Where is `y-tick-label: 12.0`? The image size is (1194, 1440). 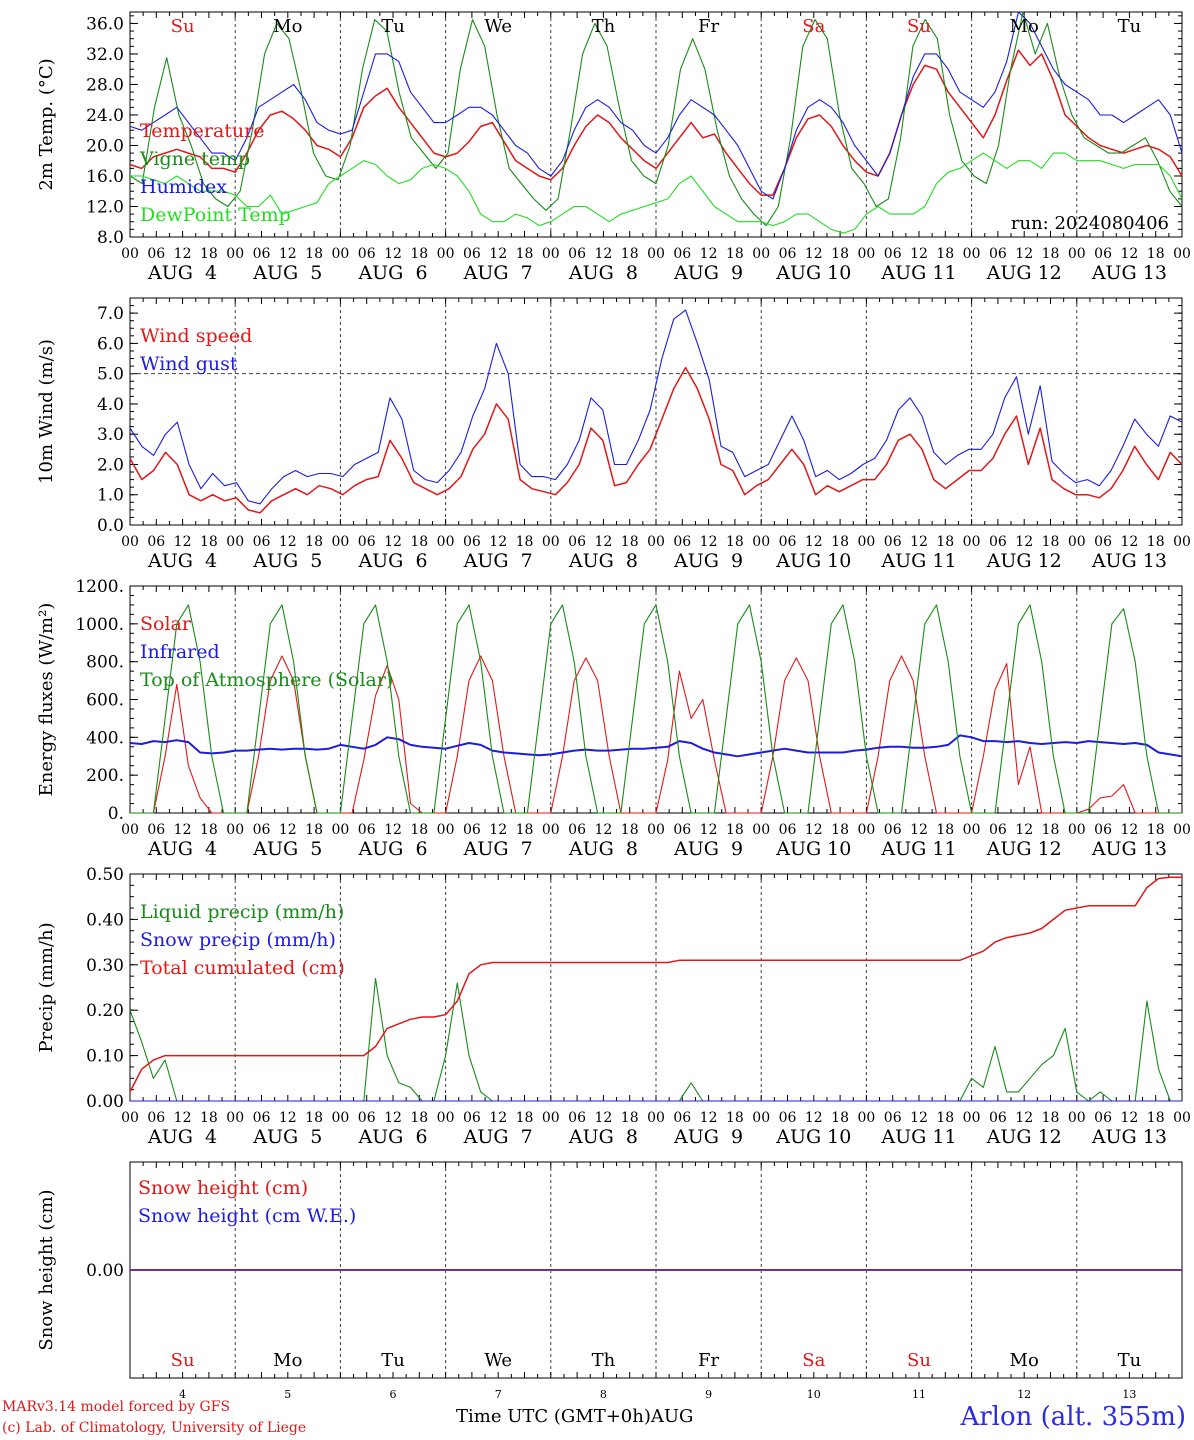
y-tick-label: 12.0 is located at coordinates (105, 207).